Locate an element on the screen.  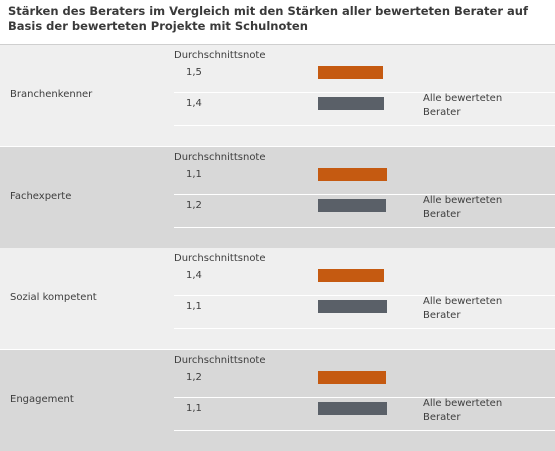
category-label: Branchenkenner is located at coordinates (51, 94).